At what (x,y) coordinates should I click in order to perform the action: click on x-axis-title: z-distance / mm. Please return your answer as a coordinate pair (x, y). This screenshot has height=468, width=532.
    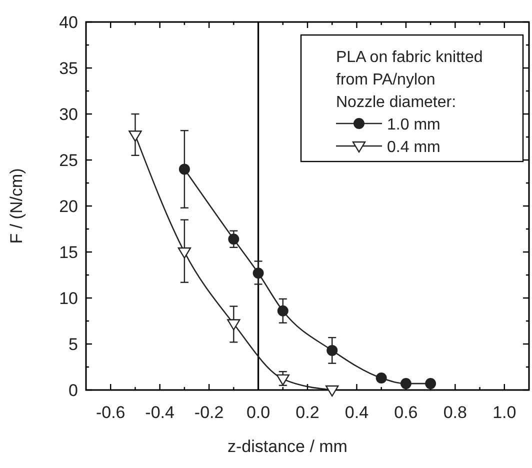
    Looking at the image, I should click on (288, 446).